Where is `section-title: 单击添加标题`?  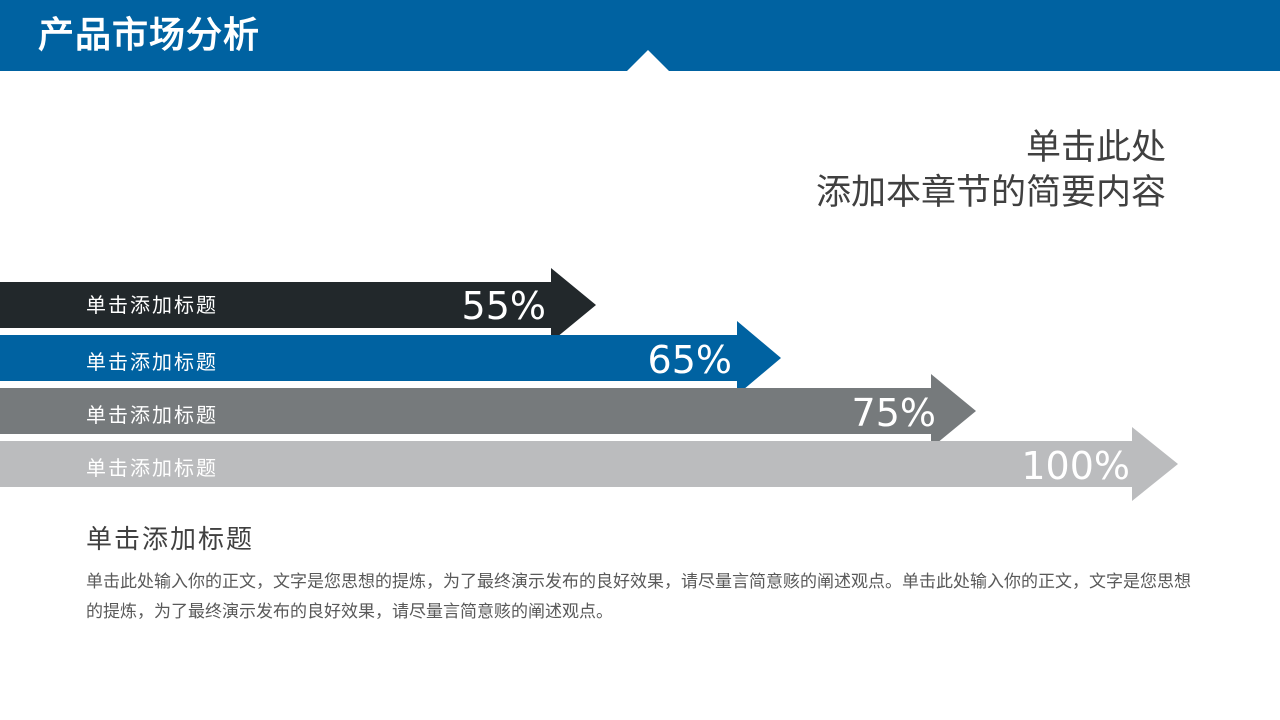 section-title: 单击添加标题 is located at coordinates (170, 540).